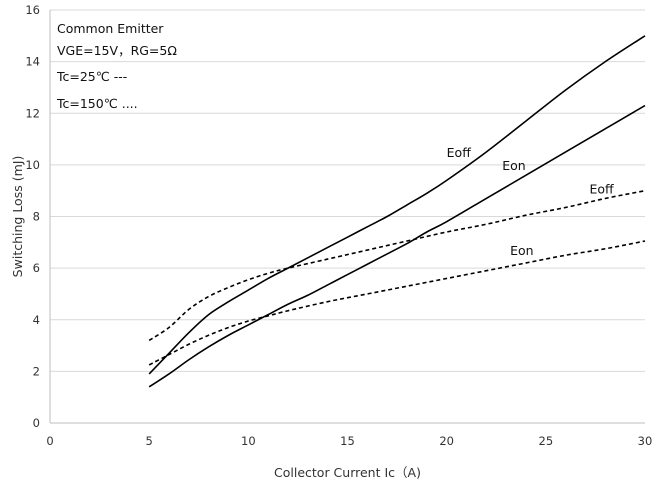  Describe the element at coordinates (36, 320) in the screenshot. I see `y-tick-label: 4` at that location.